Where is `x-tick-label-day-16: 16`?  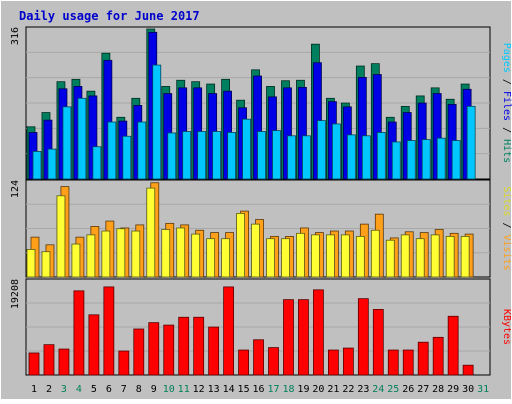
x-tick-label-day-16: 16 is located at coordinates (259, 389).